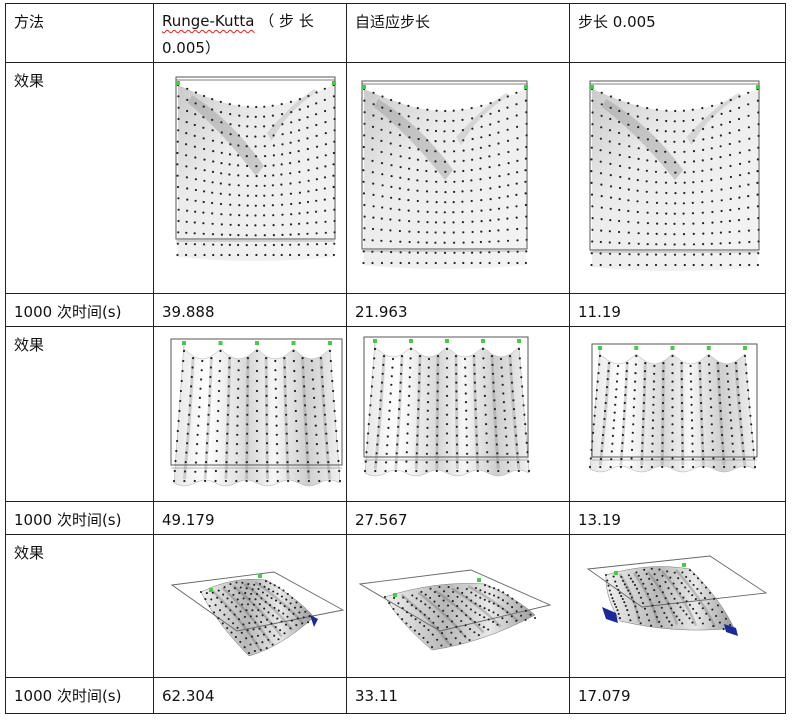 This screenshot has width=797, height=723. What do you see at coordinates (250, 310) in the screenshot?
I see `time-cell-rk-1: 39.888` at bounding box center [250, 310].